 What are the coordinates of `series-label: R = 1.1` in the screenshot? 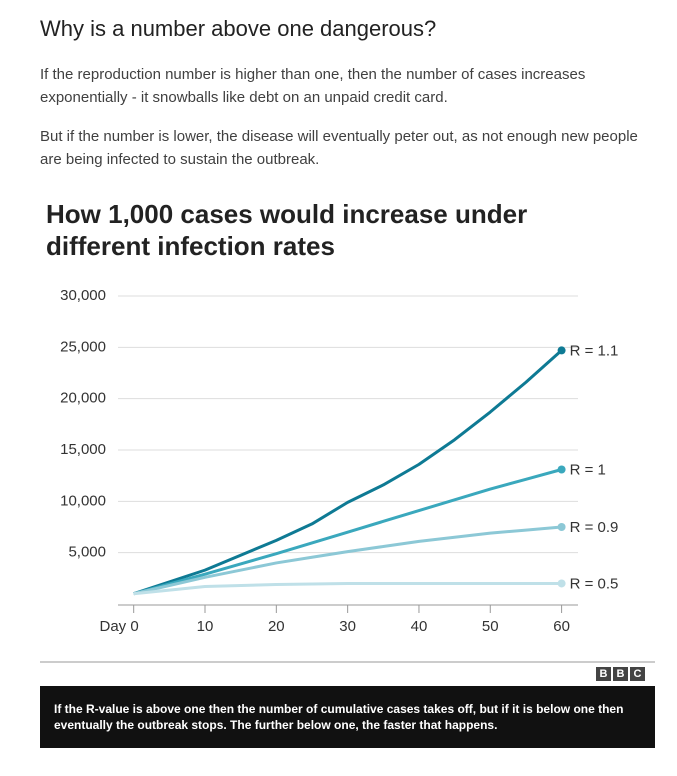 It's located at (594, 350).